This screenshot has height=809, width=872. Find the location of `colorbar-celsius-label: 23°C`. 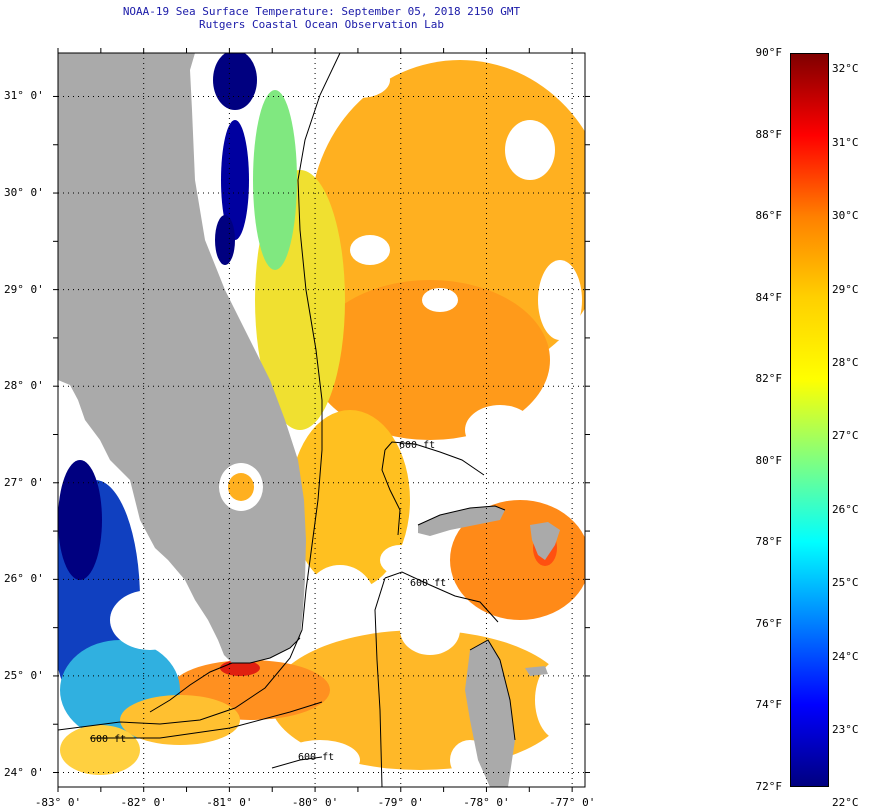

colorbar-celsius-label: 23°C is located at coordinates (845, 729).